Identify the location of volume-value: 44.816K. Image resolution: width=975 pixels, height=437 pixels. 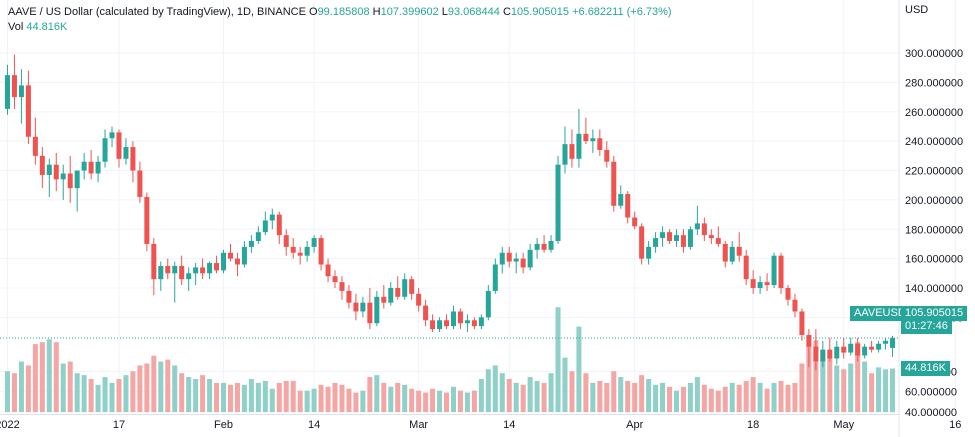
(47, 27).